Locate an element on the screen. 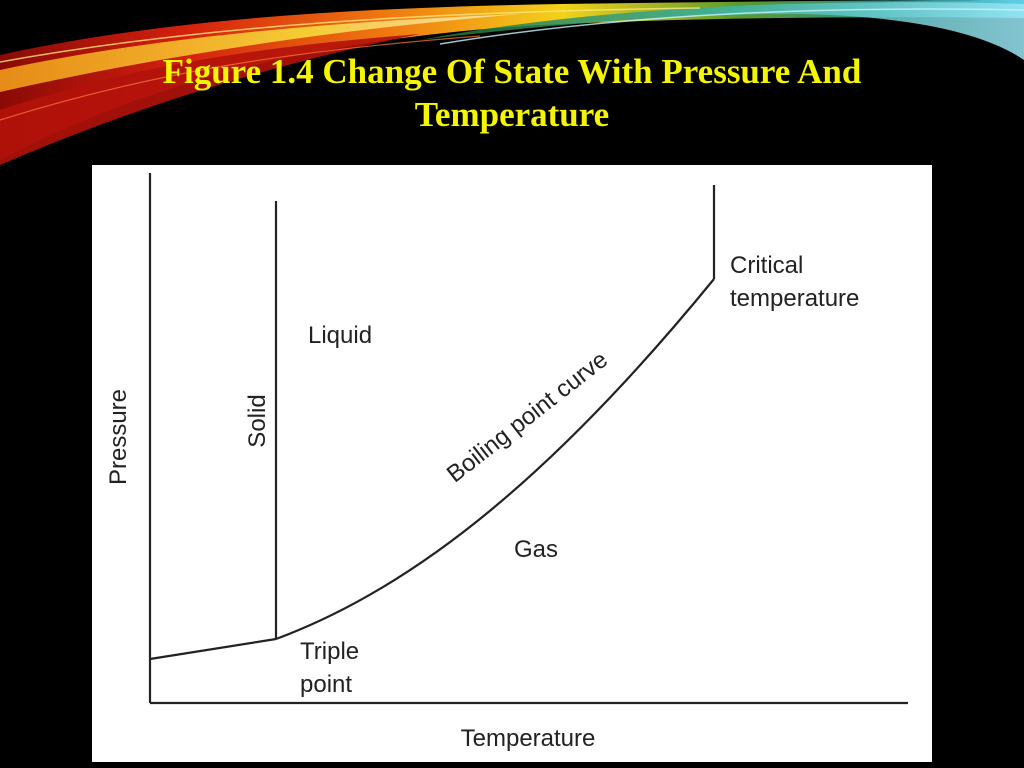  boiling-curve-label: Boiling point curve is located at coordinates (527, 417).